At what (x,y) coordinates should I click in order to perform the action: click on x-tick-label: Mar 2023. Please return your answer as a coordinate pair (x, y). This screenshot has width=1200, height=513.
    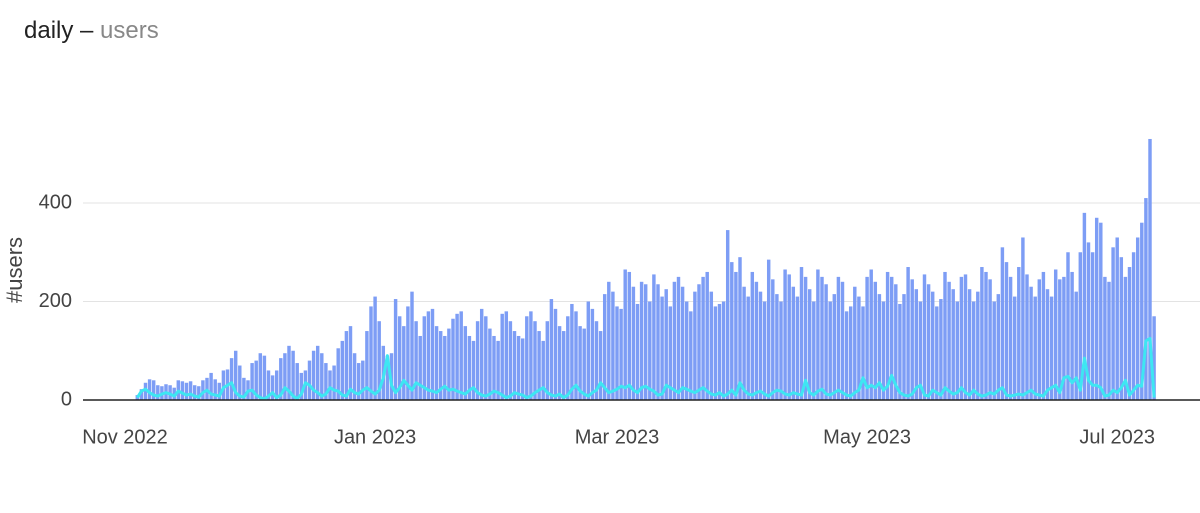
    Looking at the image, I should click on (617, 437).